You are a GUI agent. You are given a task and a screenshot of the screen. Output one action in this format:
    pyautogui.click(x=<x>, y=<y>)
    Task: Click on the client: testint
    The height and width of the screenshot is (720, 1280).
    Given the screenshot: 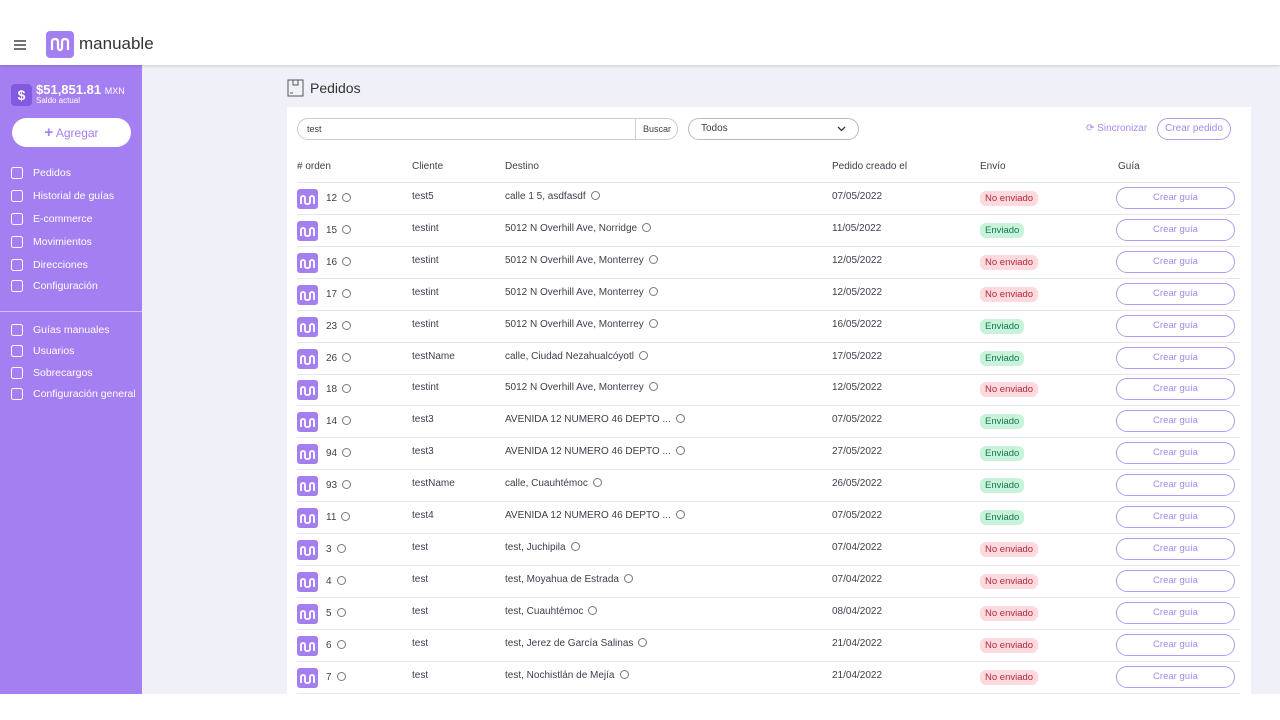 What is the action you would take?
    pyautogui.click(x=425, y=260)
    